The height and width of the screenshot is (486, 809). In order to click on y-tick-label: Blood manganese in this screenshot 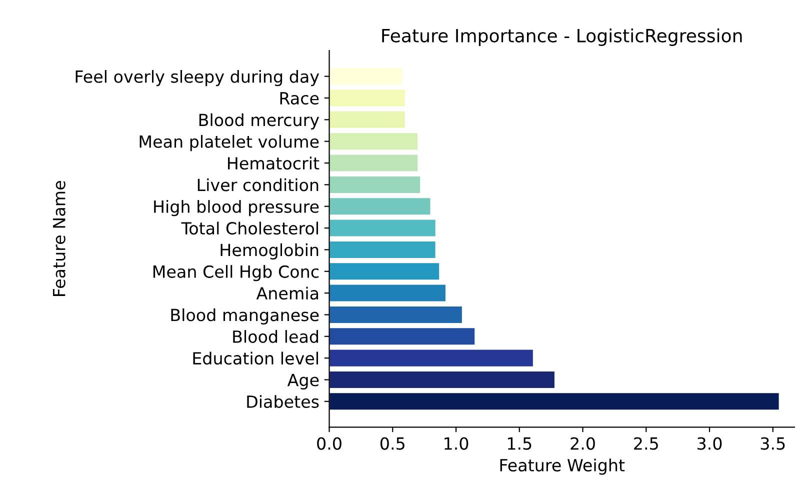, I will do `click(245, 316)`.